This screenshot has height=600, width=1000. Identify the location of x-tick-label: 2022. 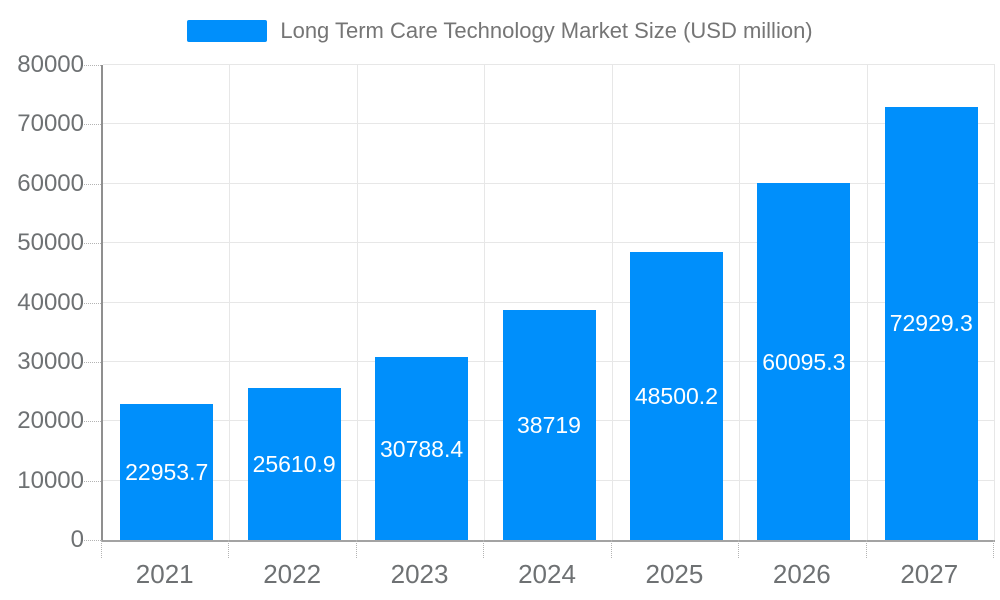
(292, 574).